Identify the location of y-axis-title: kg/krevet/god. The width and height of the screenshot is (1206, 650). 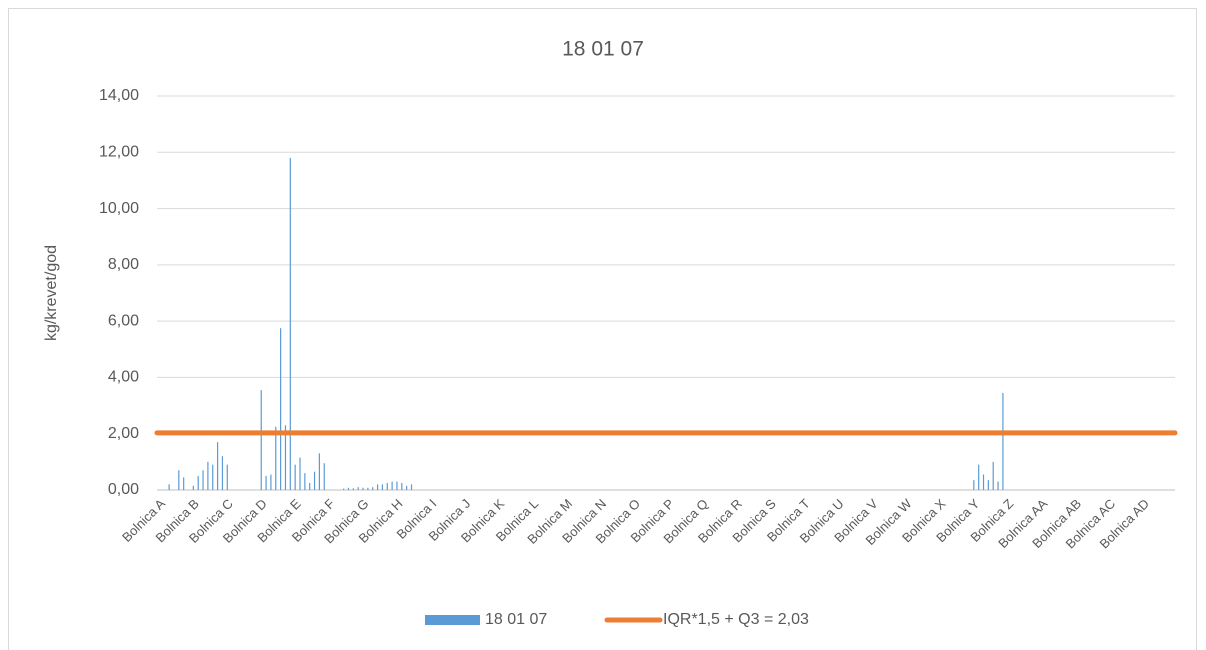
(51, 293).